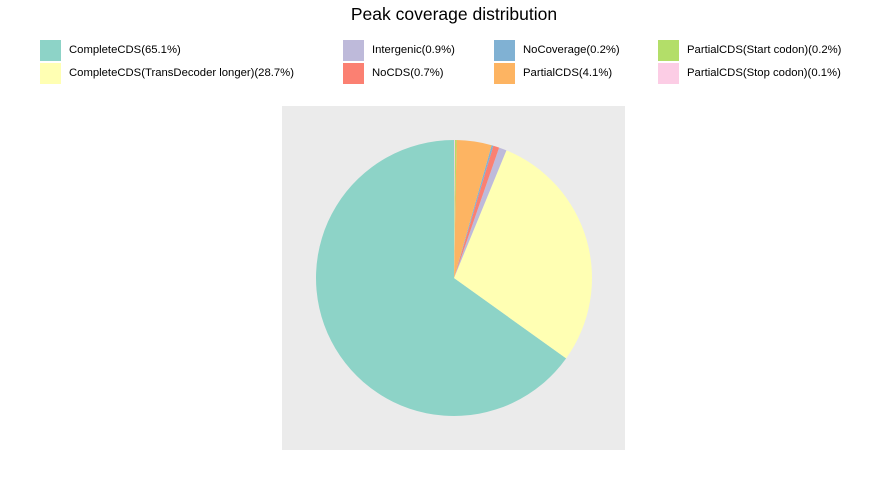  Describe the element at coordinates (125, 50) in the screenshot. I see `legend-label: CompleteCDS(65.1%)` at that location.